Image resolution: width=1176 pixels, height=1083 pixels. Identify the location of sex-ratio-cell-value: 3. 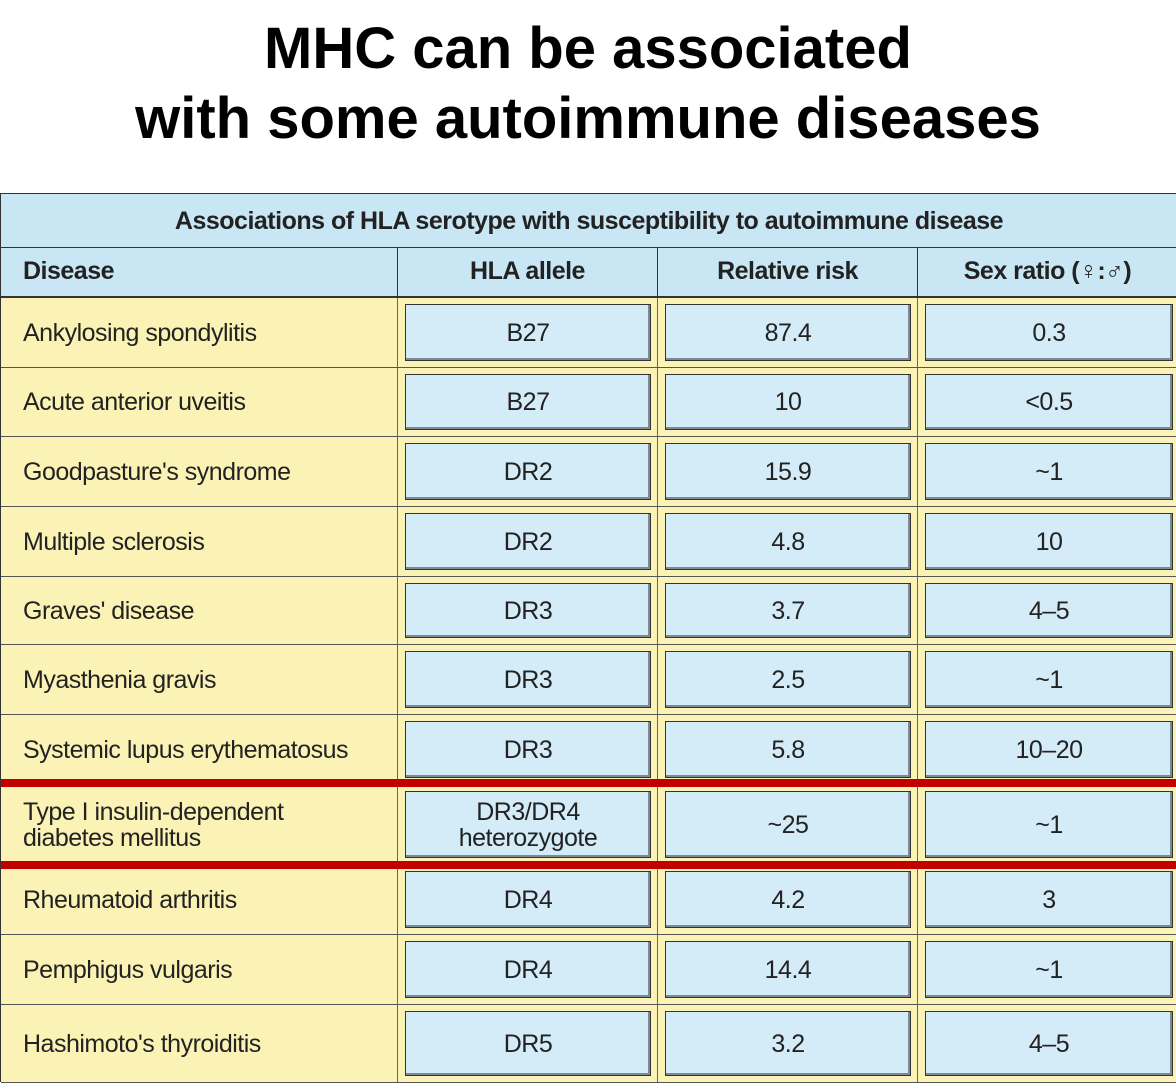
(1049, 899).